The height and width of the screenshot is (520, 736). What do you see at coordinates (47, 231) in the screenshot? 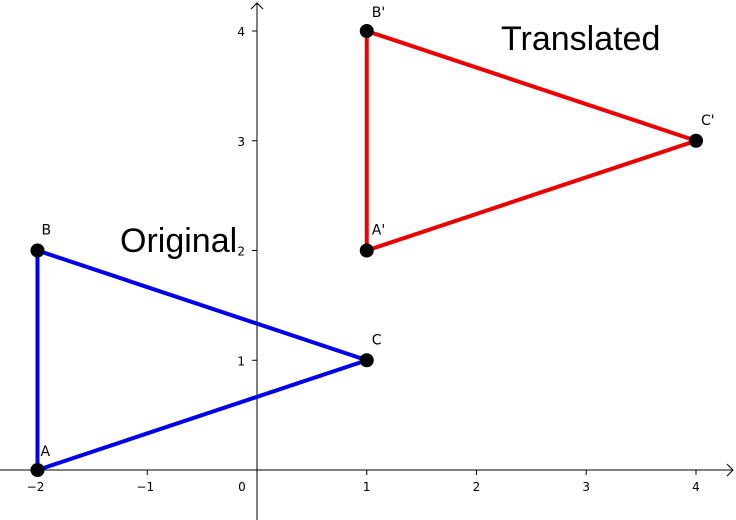
I see `vertex-label: B` at bounding box center [47, 231].